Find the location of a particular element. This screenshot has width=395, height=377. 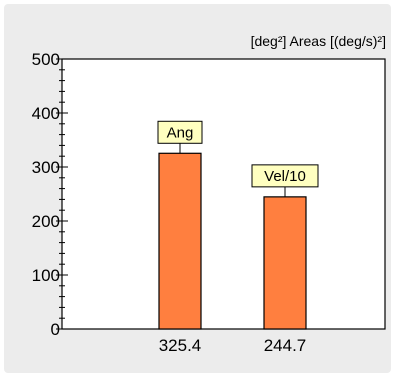

bar-label: Ang is located at coordinates (180, 132).